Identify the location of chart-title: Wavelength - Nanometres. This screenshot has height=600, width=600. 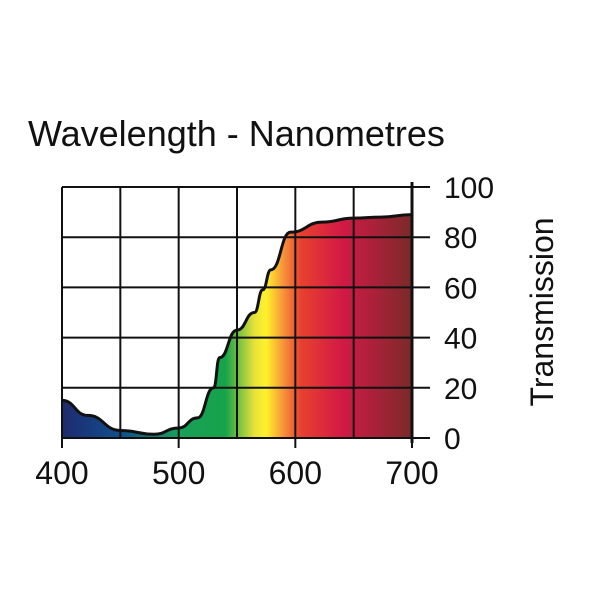
(236, 133).